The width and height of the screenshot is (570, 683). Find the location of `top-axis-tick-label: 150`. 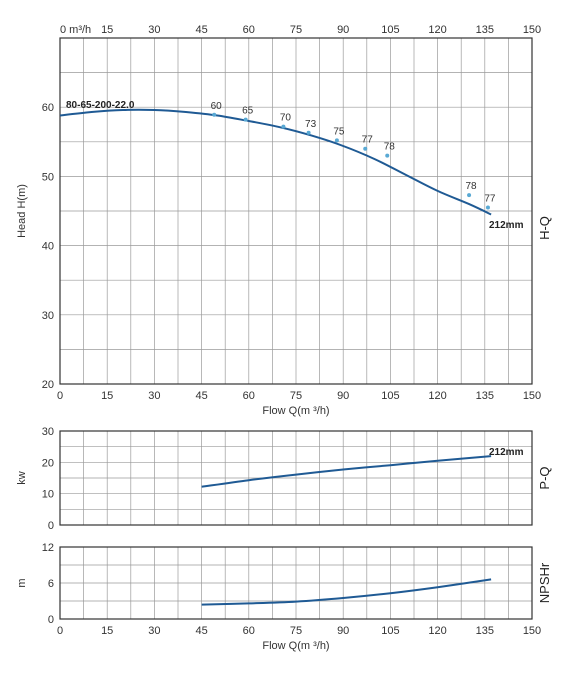

top-axis-tick-label: 150 is located at coordinates (532, 30).